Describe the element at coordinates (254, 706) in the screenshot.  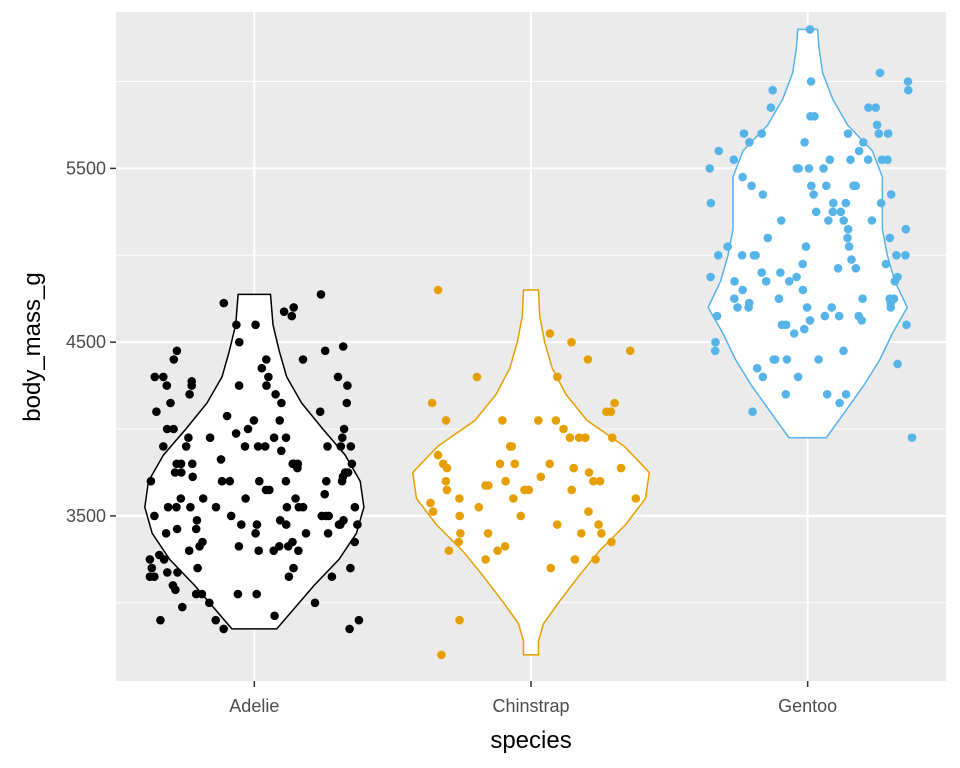
I see `x-tick-label: Adelie` at that location.